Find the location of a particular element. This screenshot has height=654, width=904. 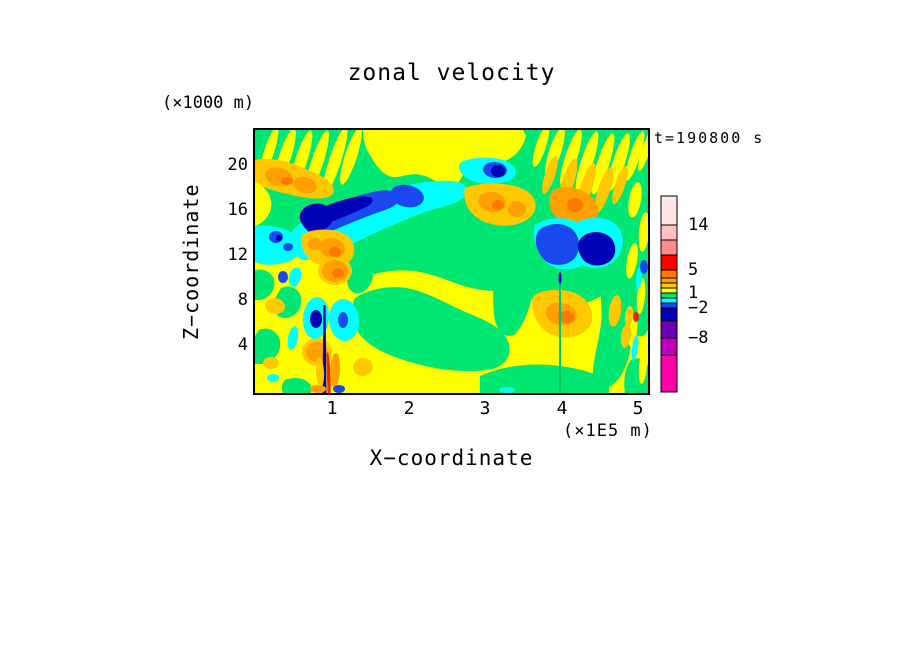

z-tick-label: 20 is located at coordinates (237, 165).